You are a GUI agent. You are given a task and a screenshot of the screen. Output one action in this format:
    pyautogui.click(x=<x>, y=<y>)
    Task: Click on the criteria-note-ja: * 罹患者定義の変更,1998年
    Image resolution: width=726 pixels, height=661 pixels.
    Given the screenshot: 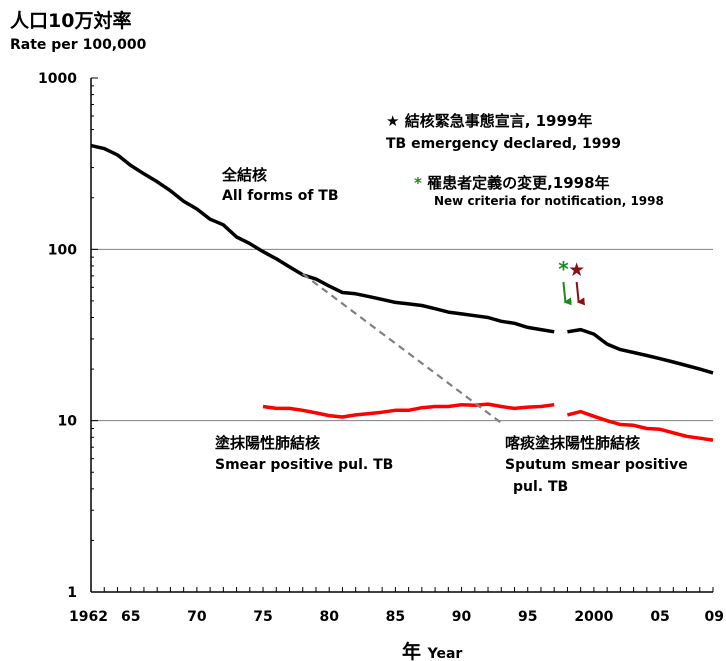 What is the action you would take?
    pyautogui.click(x=512, y=182)
    